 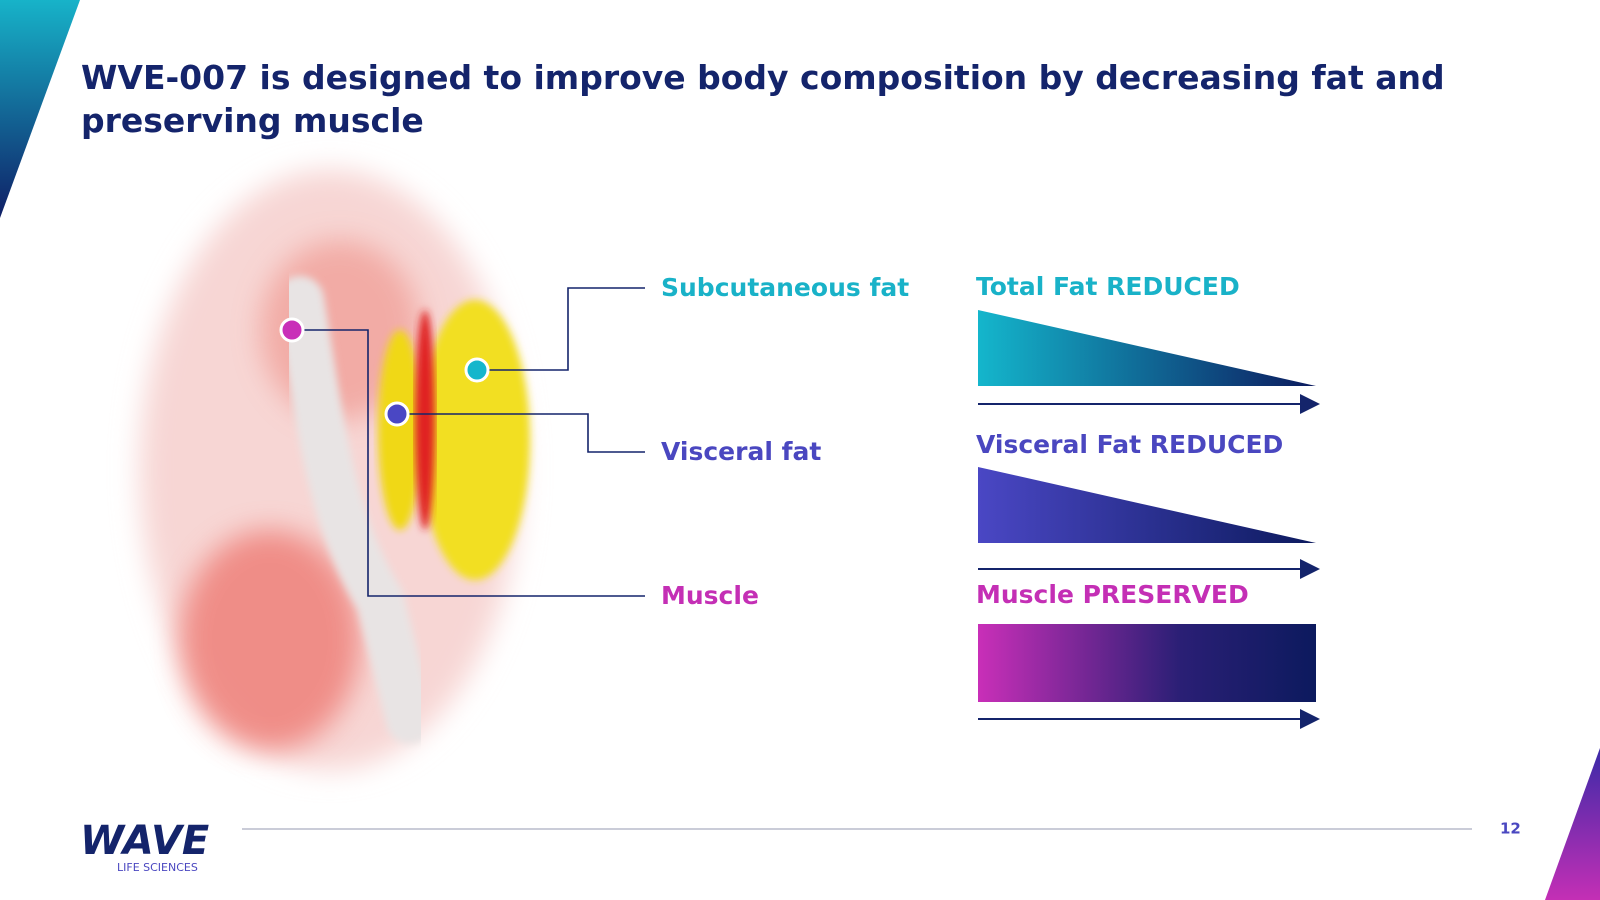 I want to click on panel-title: Visceral Fat REDUCED, so click(x=1129, y=444).